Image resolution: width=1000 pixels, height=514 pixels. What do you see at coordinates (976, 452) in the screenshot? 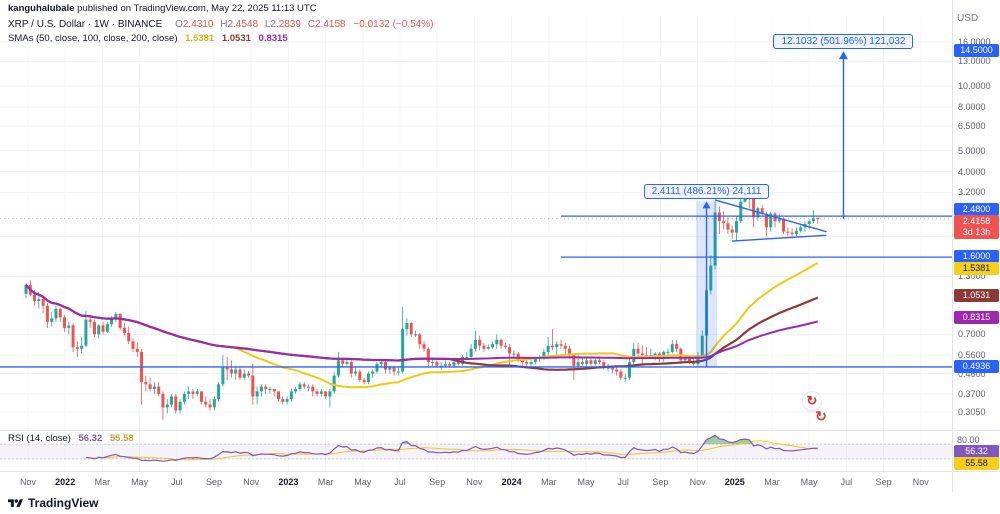
I see `rsi-badge-5632: 56.32` at bounding box center [976, 452].